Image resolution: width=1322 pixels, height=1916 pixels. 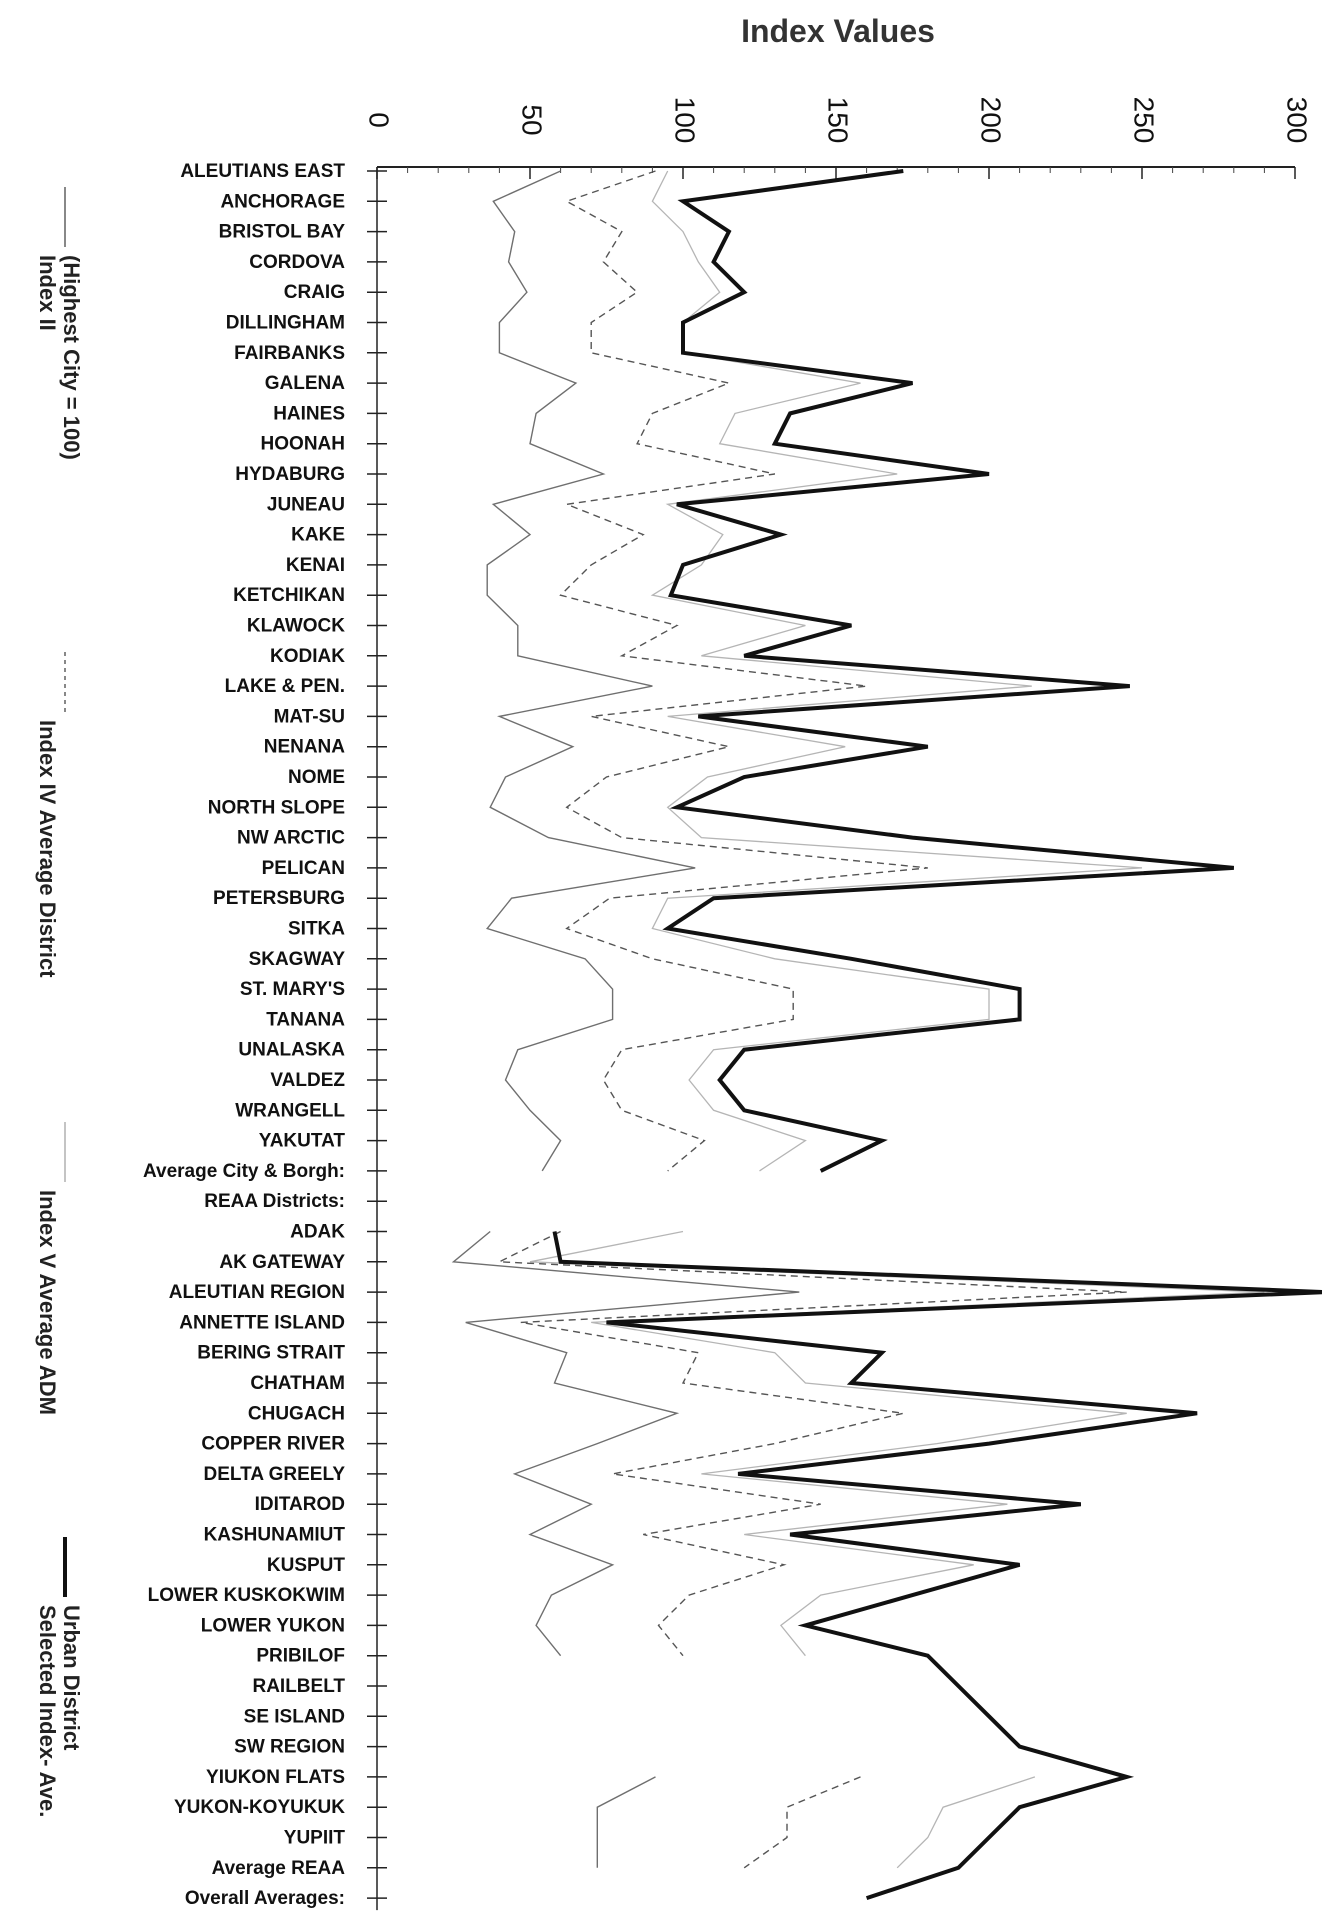 I want to click on category-label: ALEUTIANS EAST, so click(x=262, y=171).